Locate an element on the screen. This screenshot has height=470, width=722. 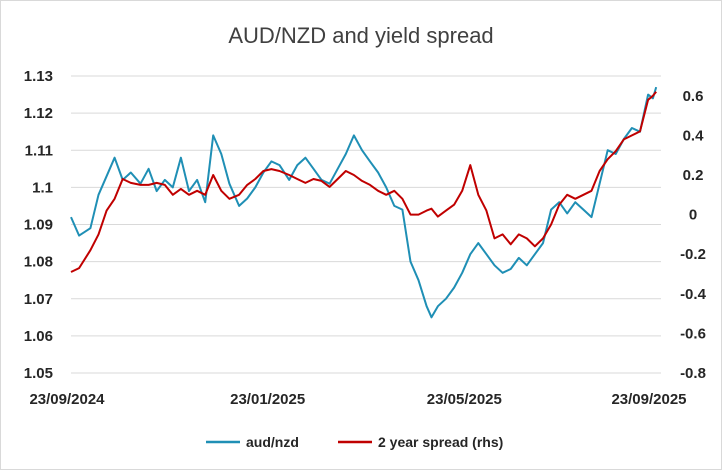
left-tick-label: 1.1 is located at coordinates (42, 187).